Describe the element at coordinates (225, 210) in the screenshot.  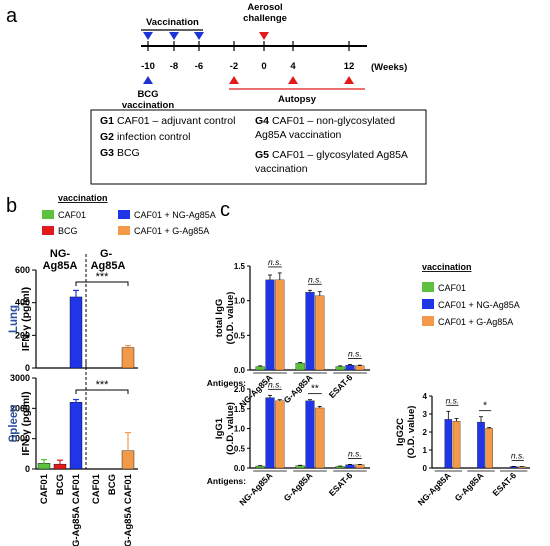
I see `panel-c-label: c` at that location.